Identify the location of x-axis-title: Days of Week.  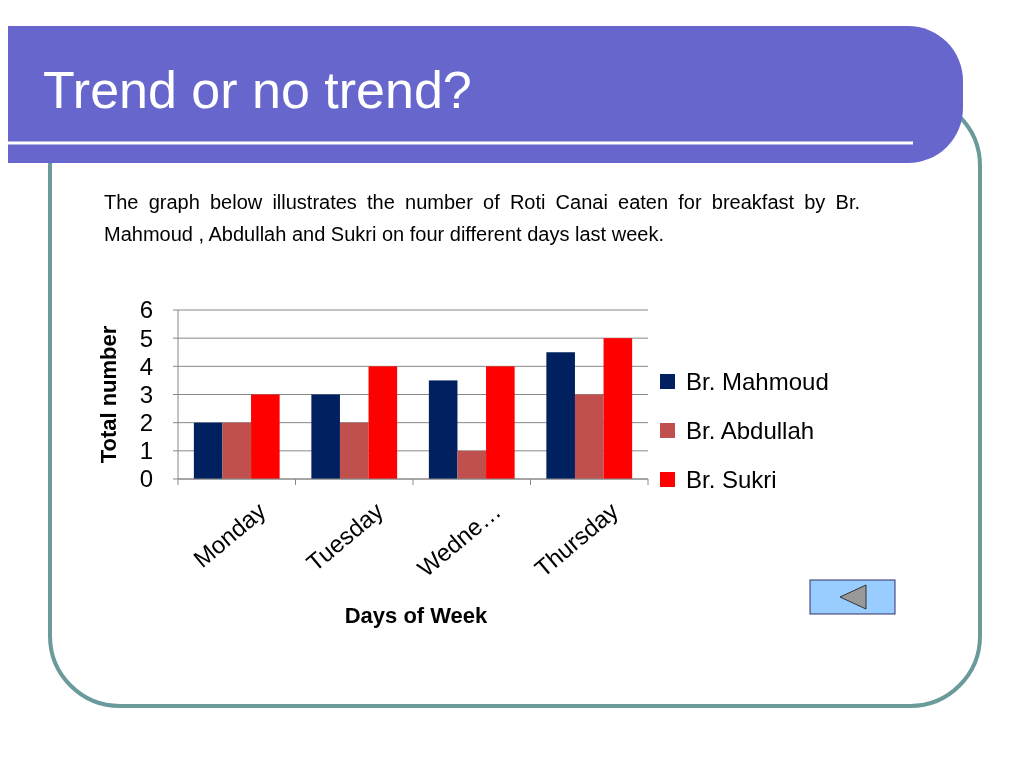
(416, 615).